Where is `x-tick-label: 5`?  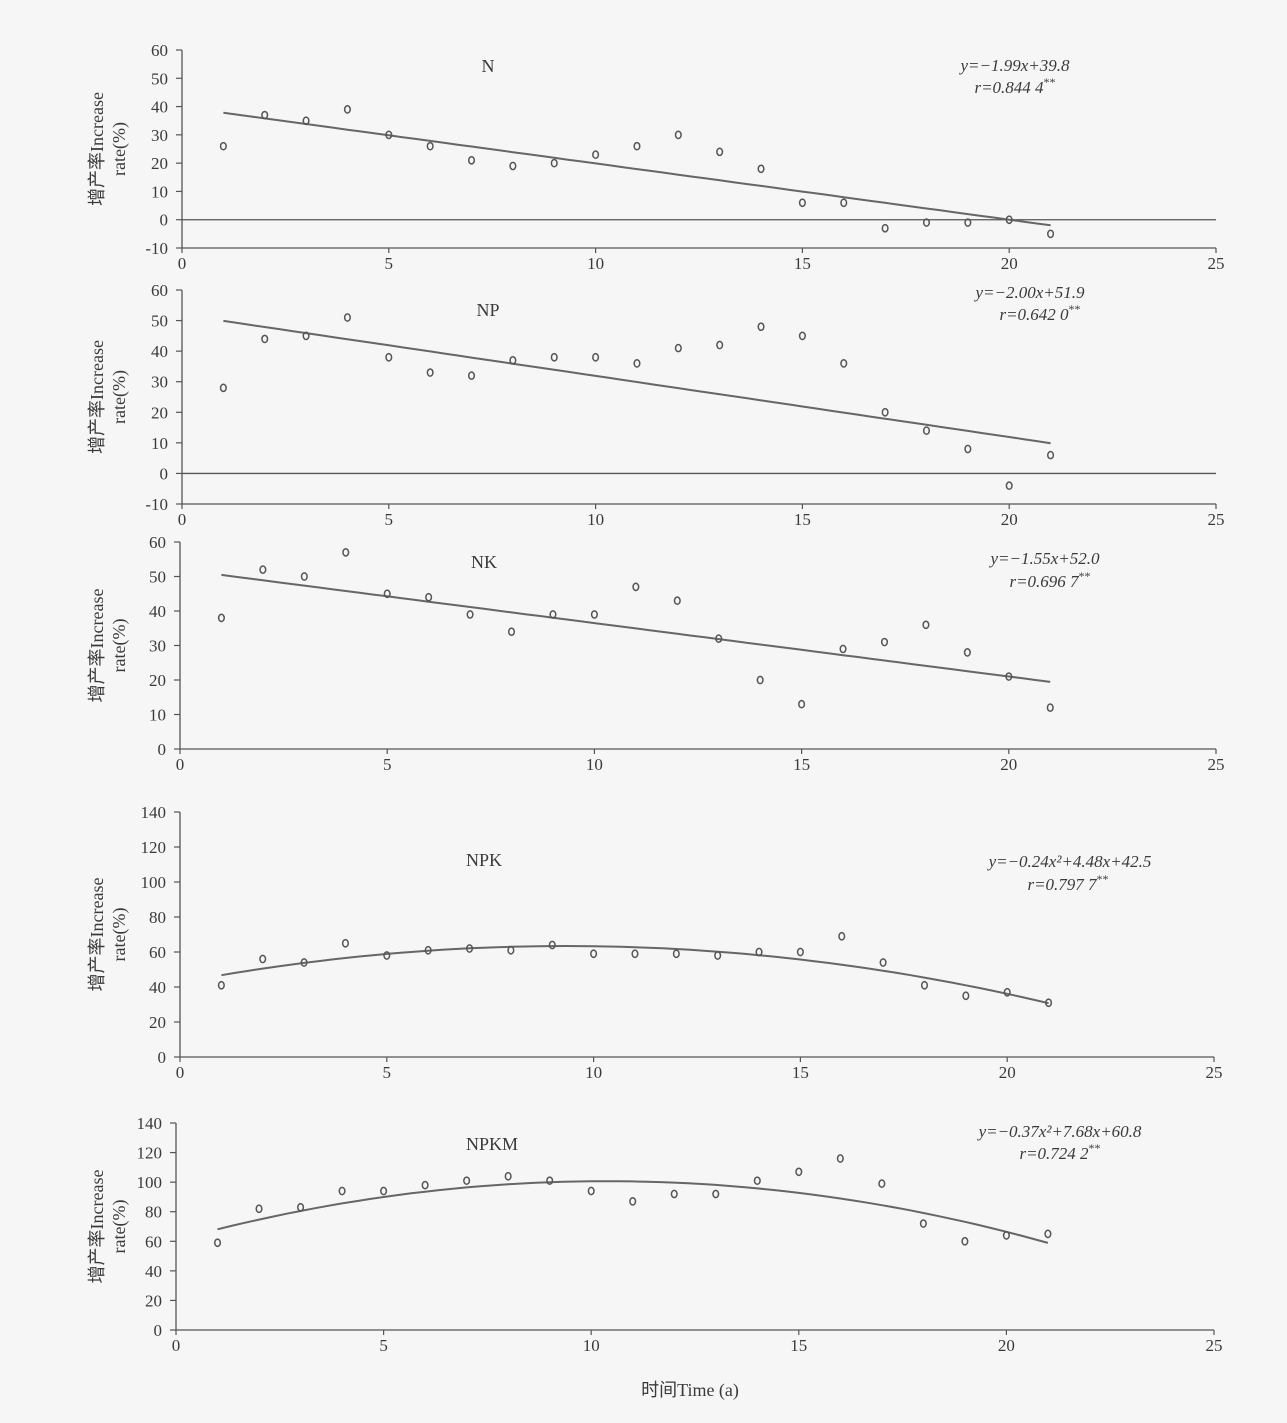
x-tick-label: 5 is located at coordinates (389, 519).